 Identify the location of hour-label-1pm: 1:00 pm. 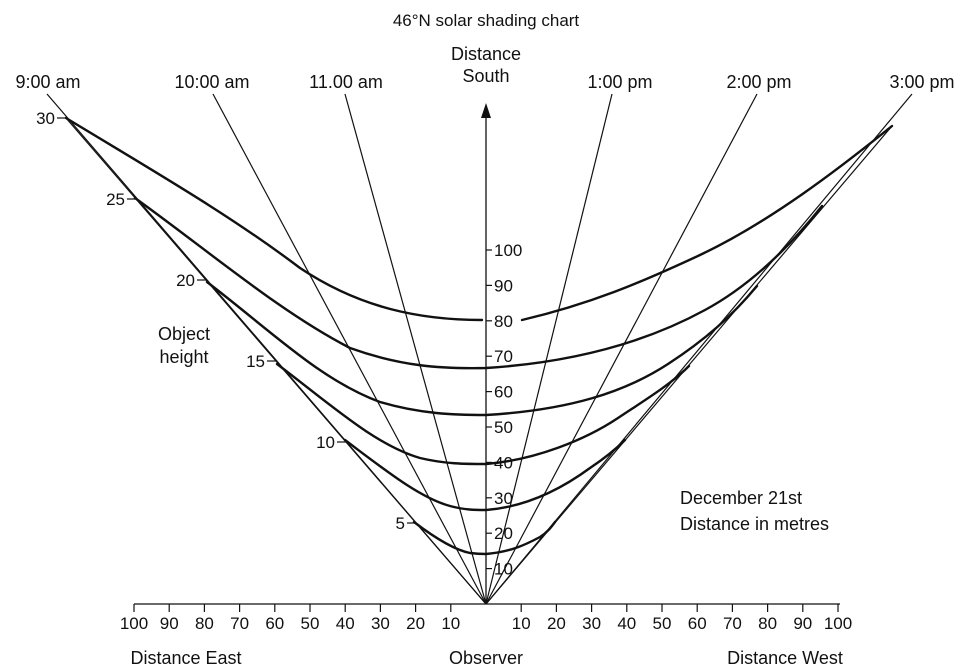
(619, 82).